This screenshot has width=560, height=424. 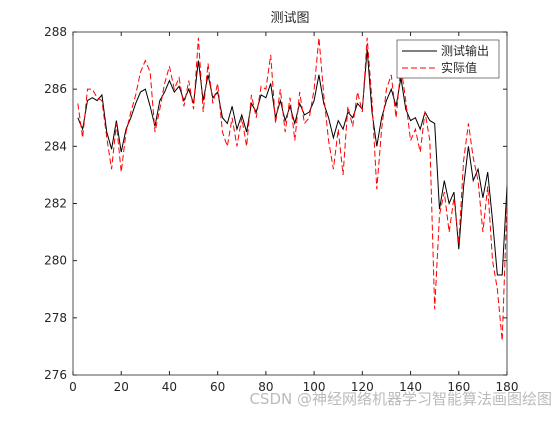 I want to click on legend-label: 实际值, so click(x=459, y=67).